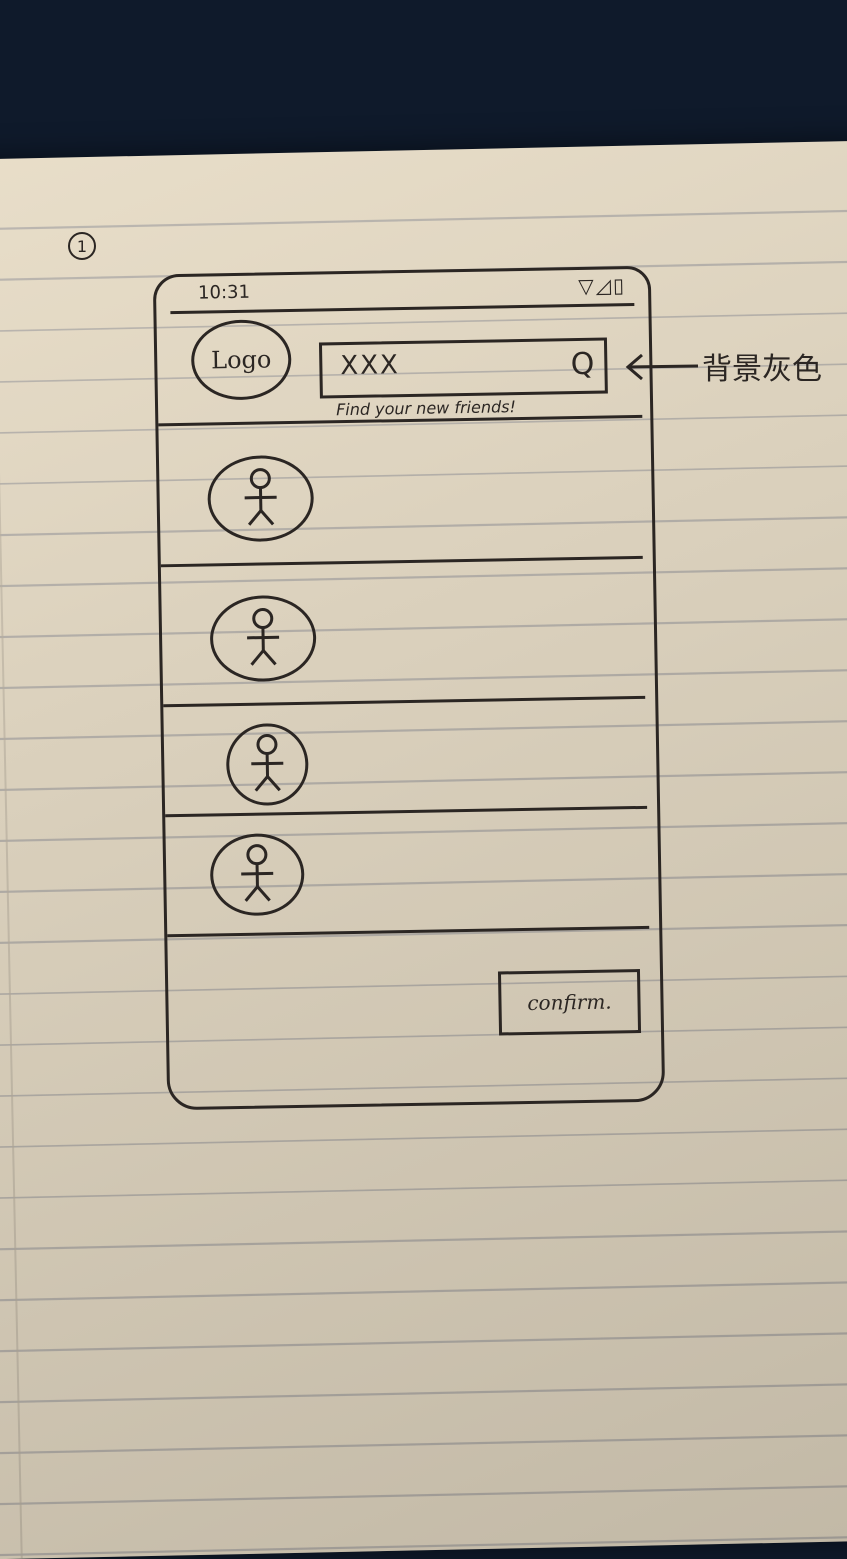  What do you see at coordinates (224, 293) in the screenshot?
I see `status-time: 10:31` at bounding box center [224, 293].